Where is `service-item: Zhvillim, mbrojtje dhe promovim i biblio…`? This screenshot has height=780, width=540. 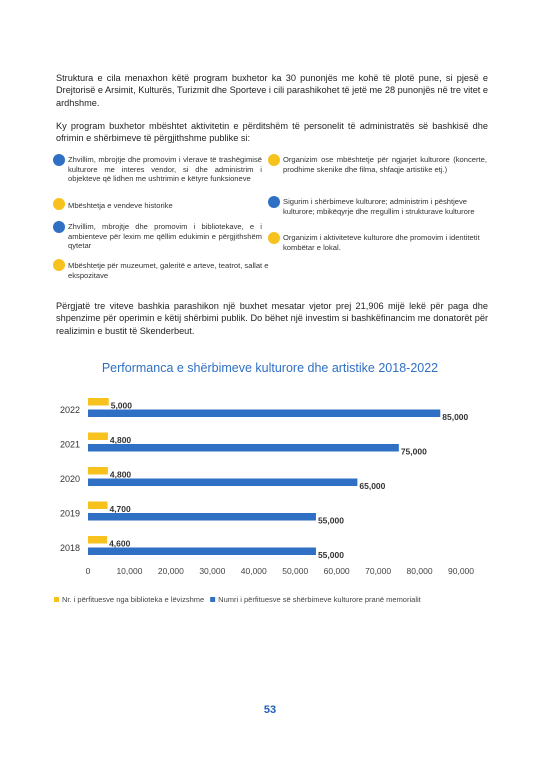
service-item: Zhvillim, mbrojtje dhe promovim i biblio… is located at coordinates (165, 236).